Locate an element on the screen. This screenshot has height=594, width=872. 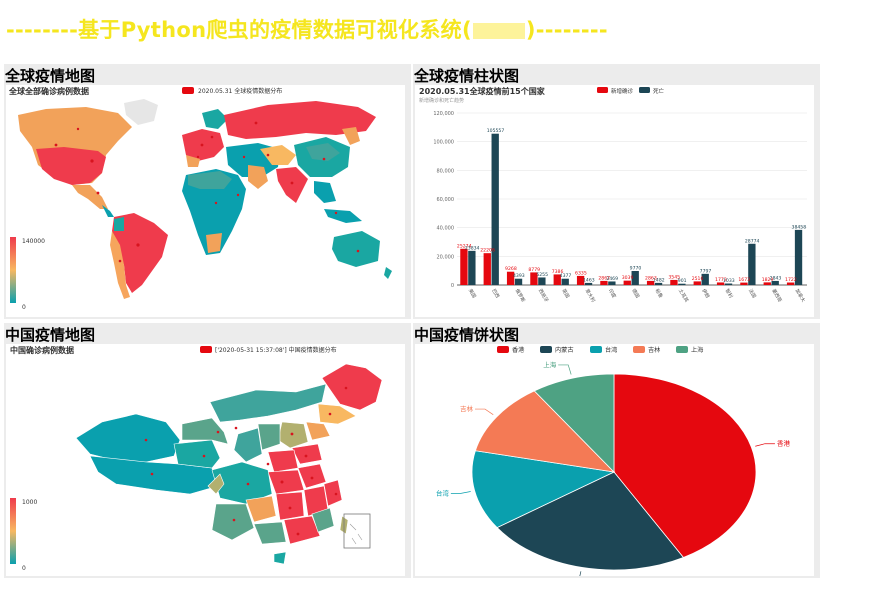
pie-legend-item: 上海 is located at coordinates (689, 350).